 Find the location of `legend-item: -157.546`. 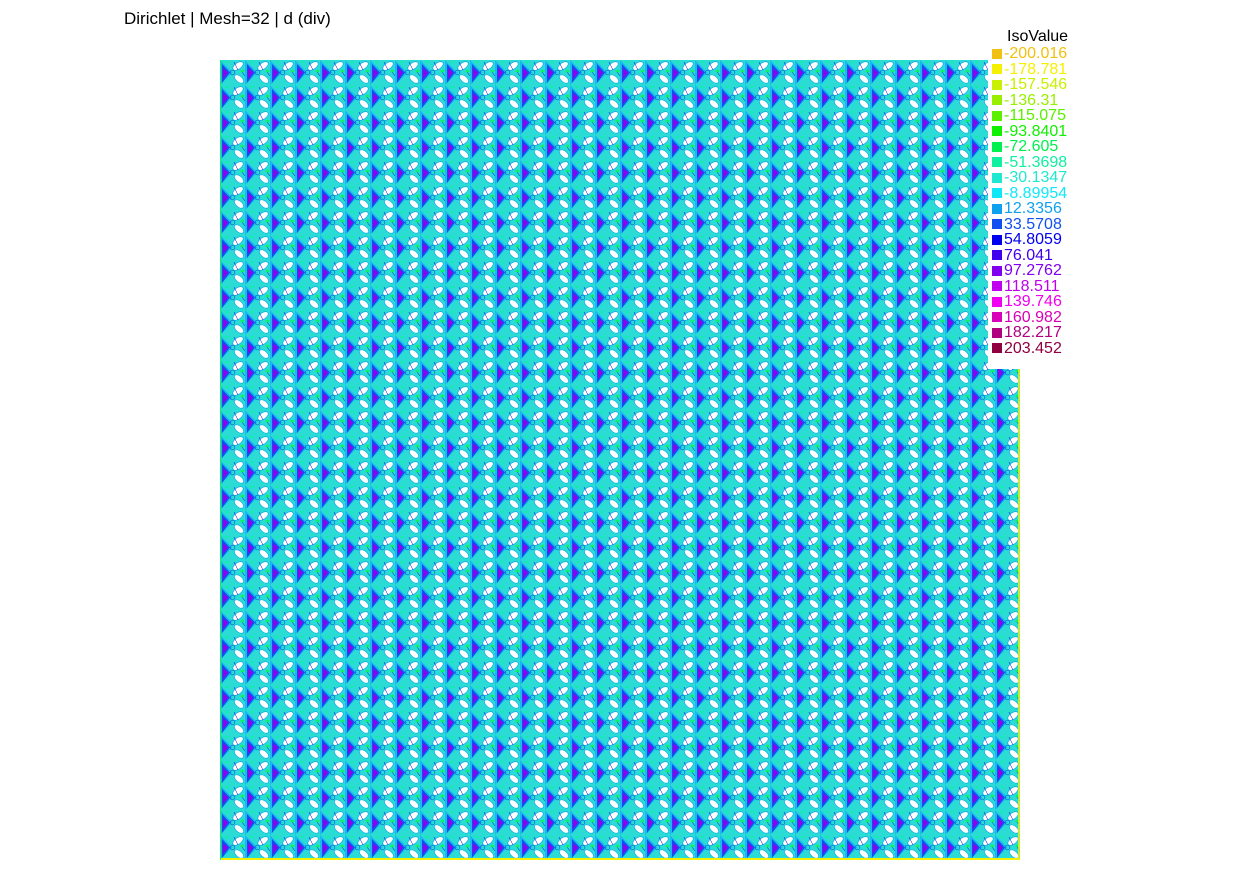

legend-item: -157.546 is located at coordinates (1029, 85).